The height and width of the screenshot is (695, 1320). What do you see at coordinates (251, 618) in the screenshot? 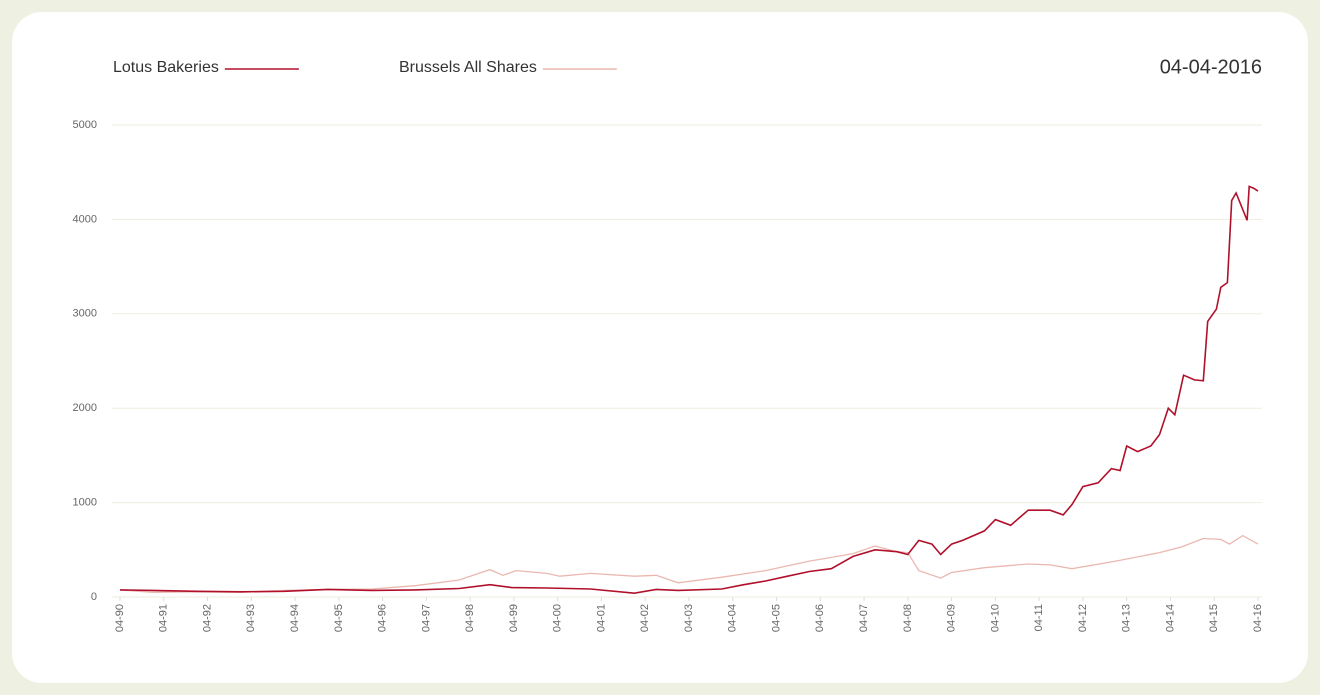
I see `x-tick-label: 04-93` at bounding box center [251, 618].